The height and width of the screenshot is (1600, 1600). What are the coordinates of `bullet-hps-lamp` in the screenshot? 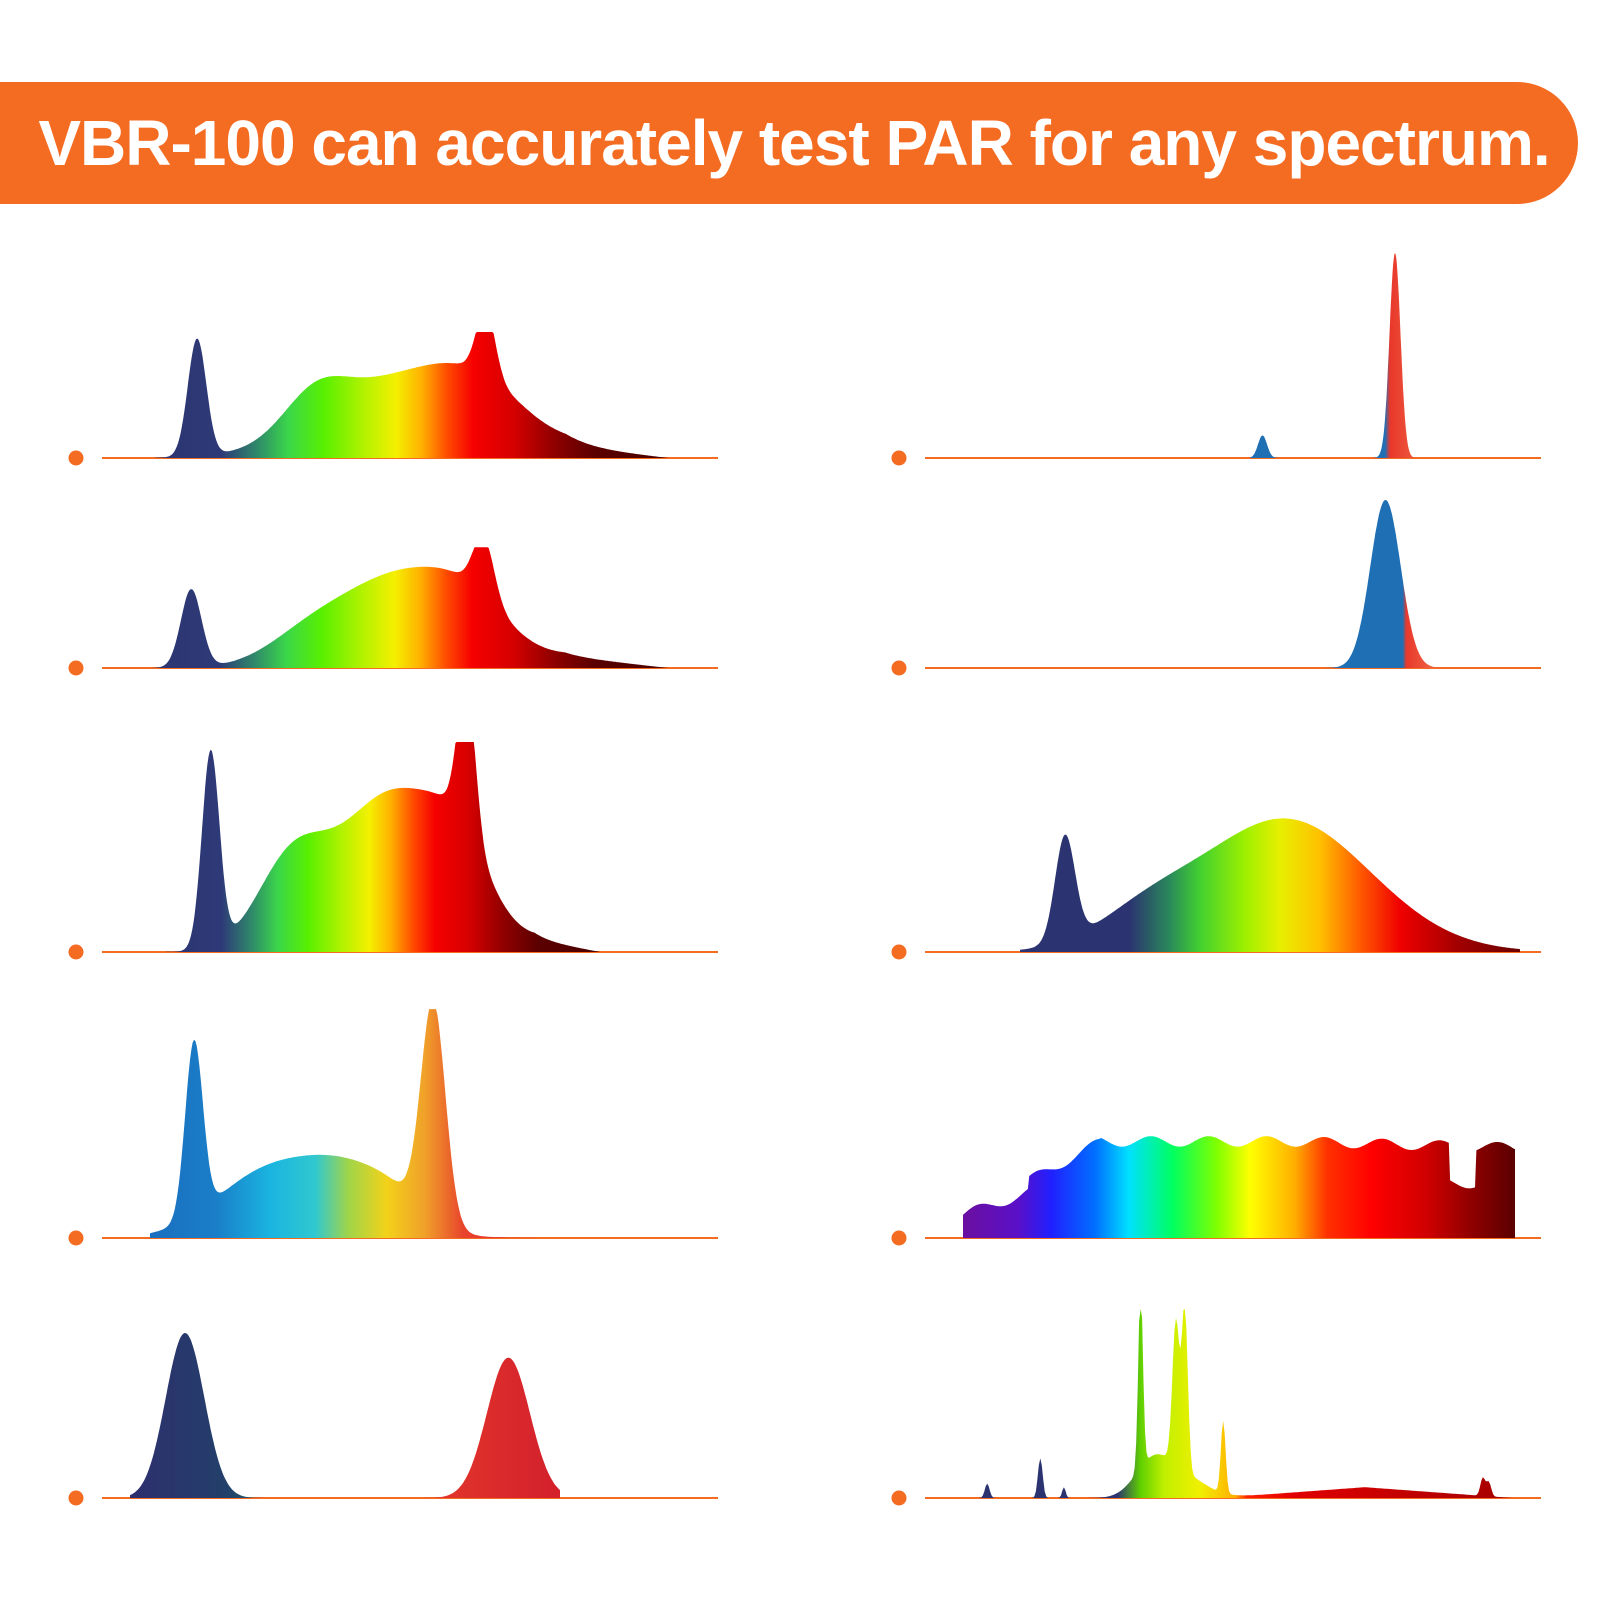 It's located at (899, 1498).